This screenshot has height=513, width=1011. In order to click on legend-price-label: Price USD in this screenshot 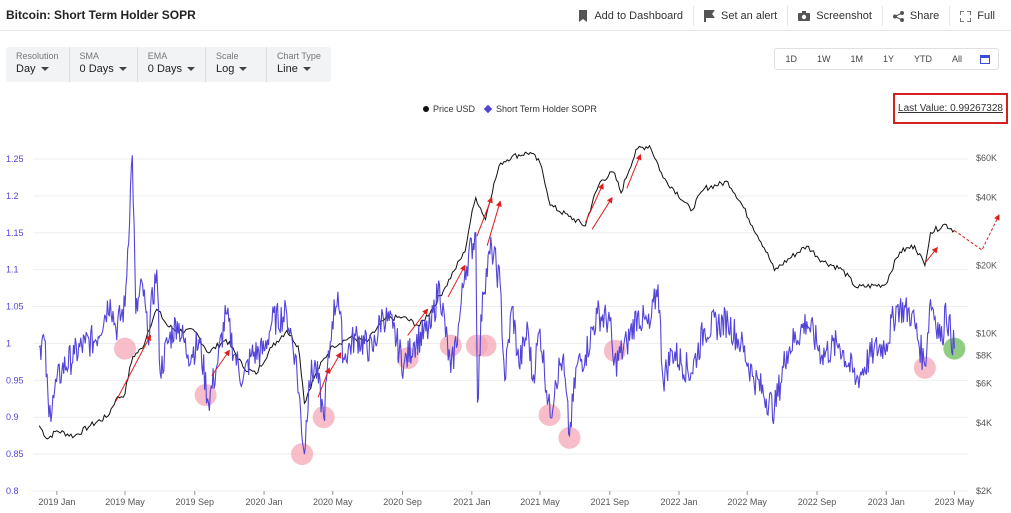, I will do `click(454, 109)`.